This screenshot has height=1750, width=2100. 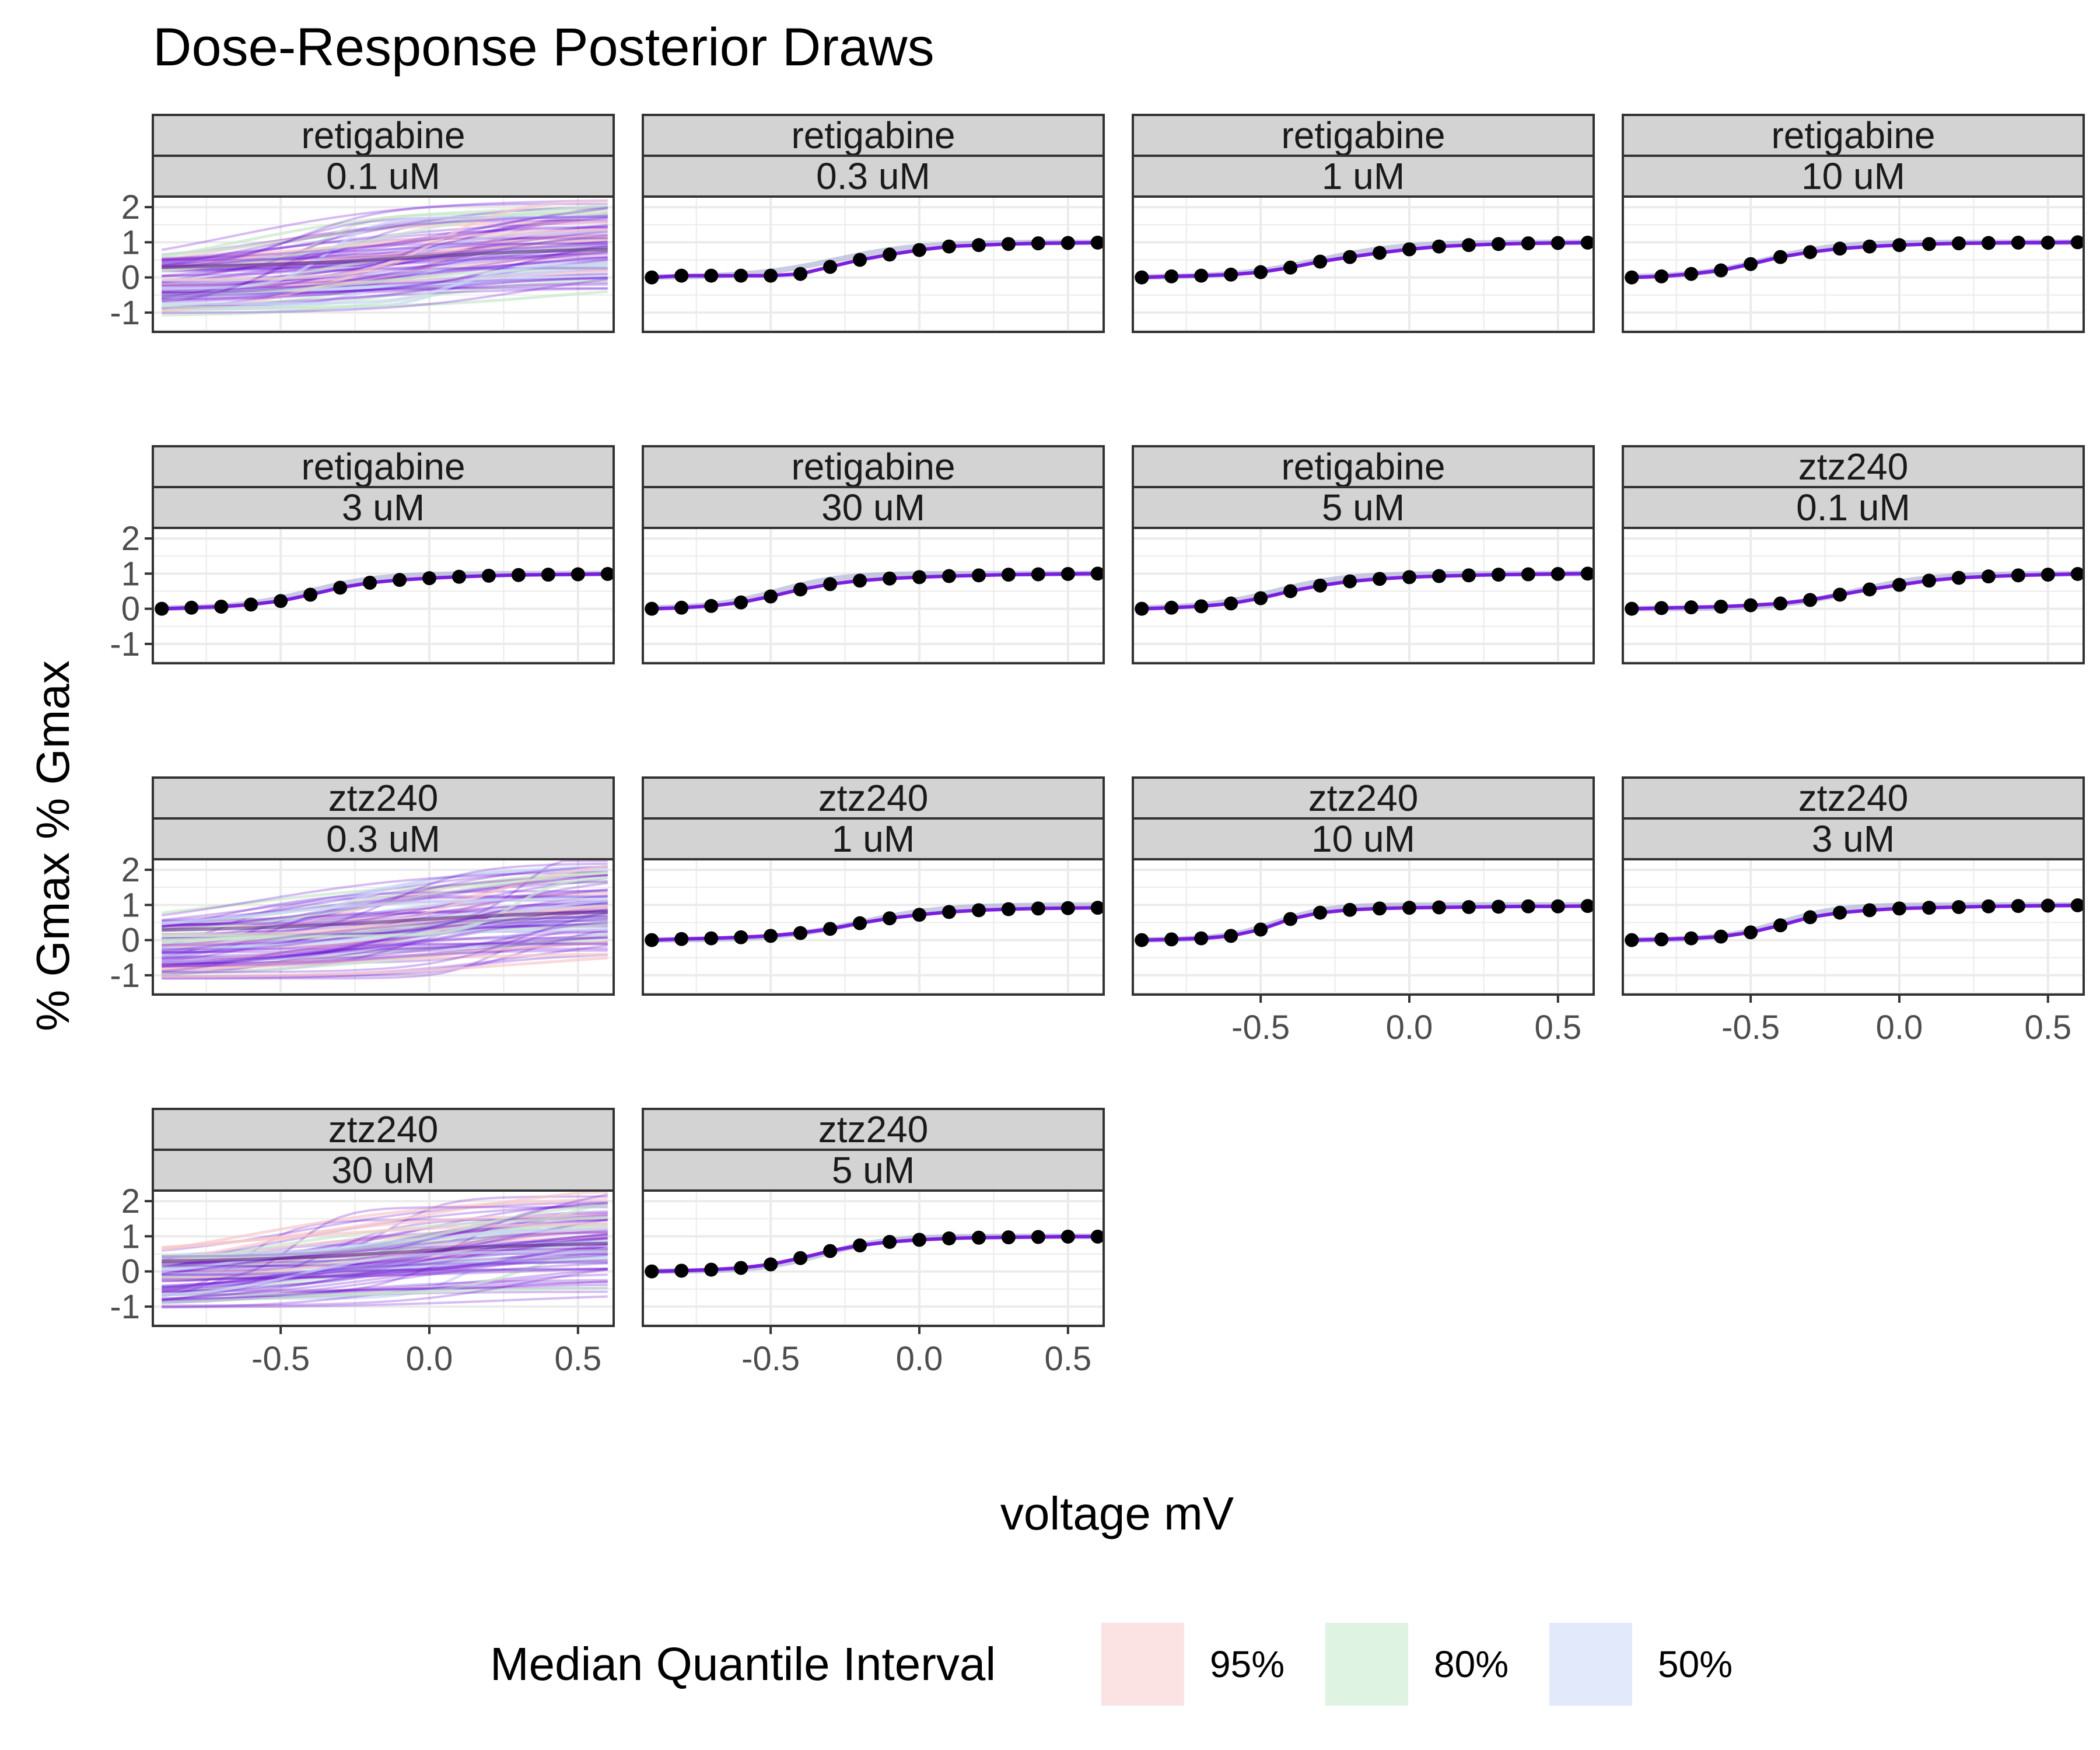 What do you see at coordinates (743, 1664) in the screenshot?
I see `legend-title: Median Quantile Interval` at bounding box center [743, 1664].